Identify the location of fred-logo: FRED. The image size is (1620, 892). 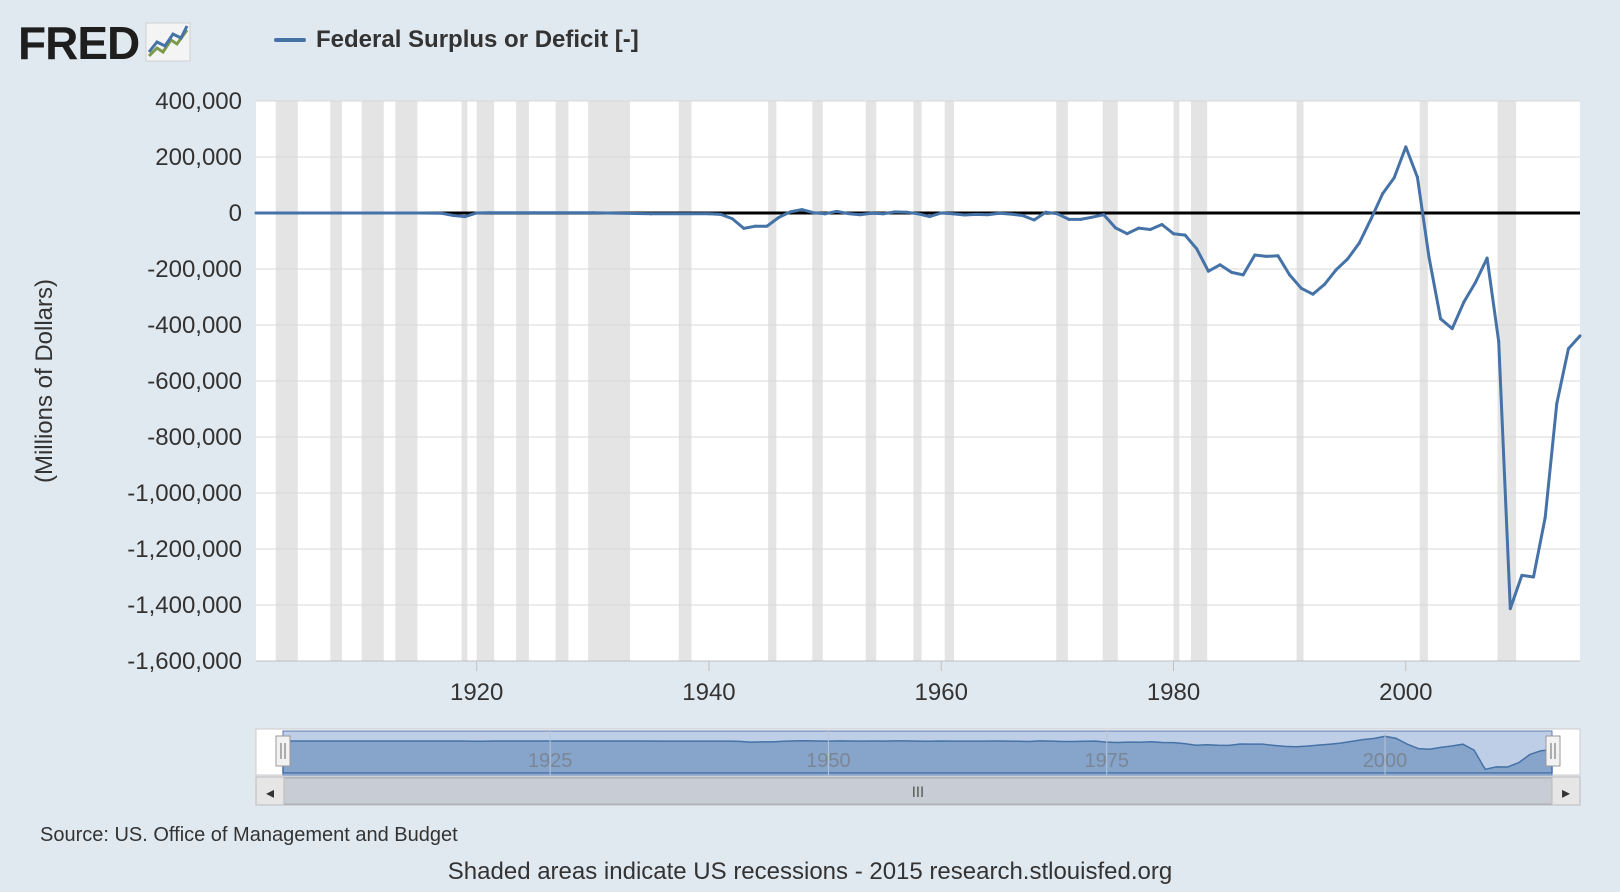
(104, 42).